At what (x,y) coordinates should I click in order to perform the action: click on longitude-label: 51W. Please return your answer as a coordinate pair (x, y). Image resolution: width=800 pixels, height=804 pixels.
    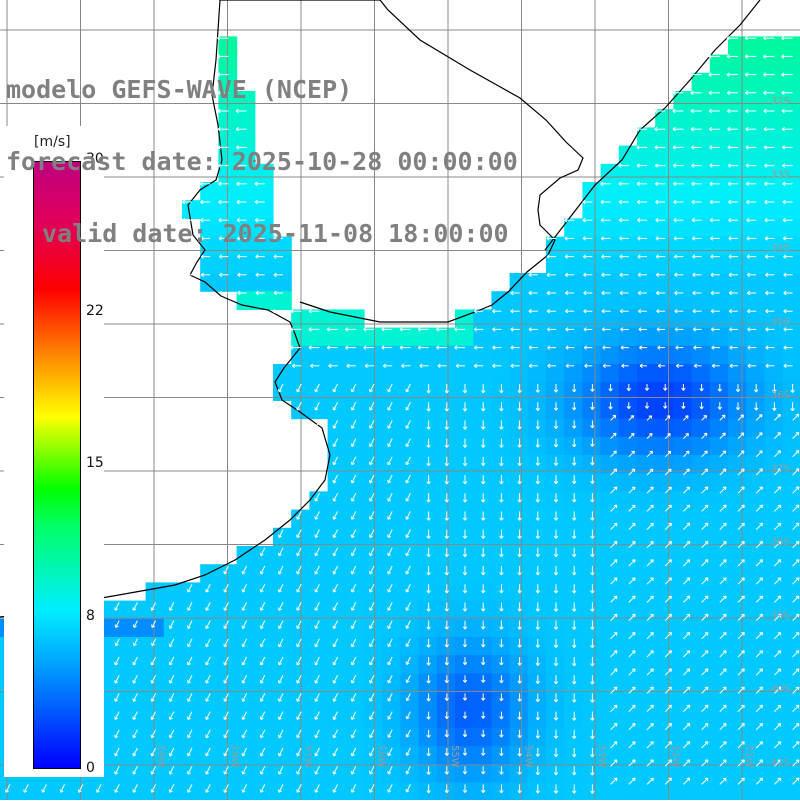
    Looking at the image, I should click on (748, 756).